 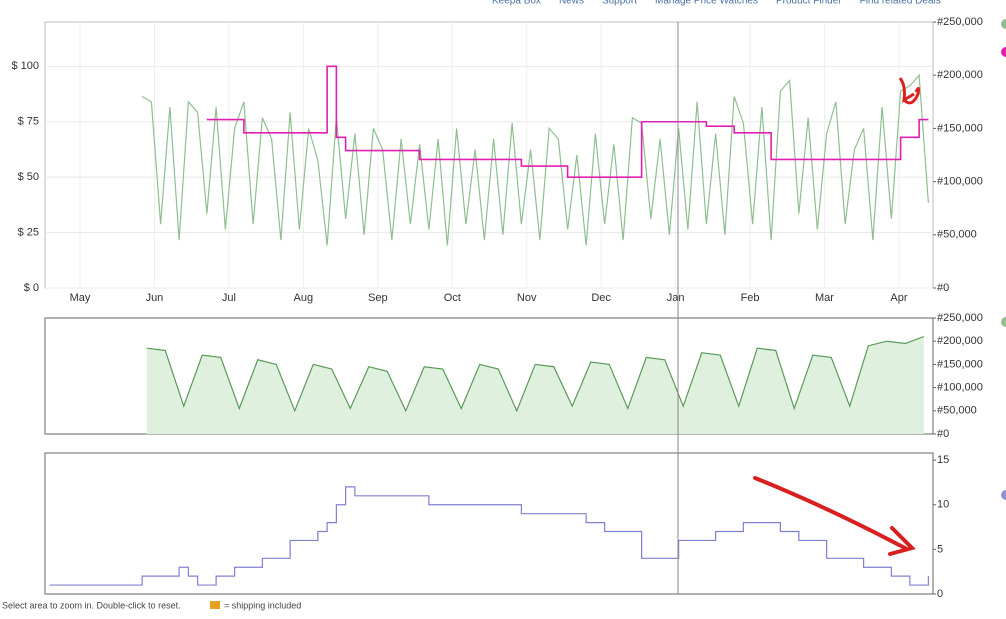 I want to click on area, so click(x=535, y=385).